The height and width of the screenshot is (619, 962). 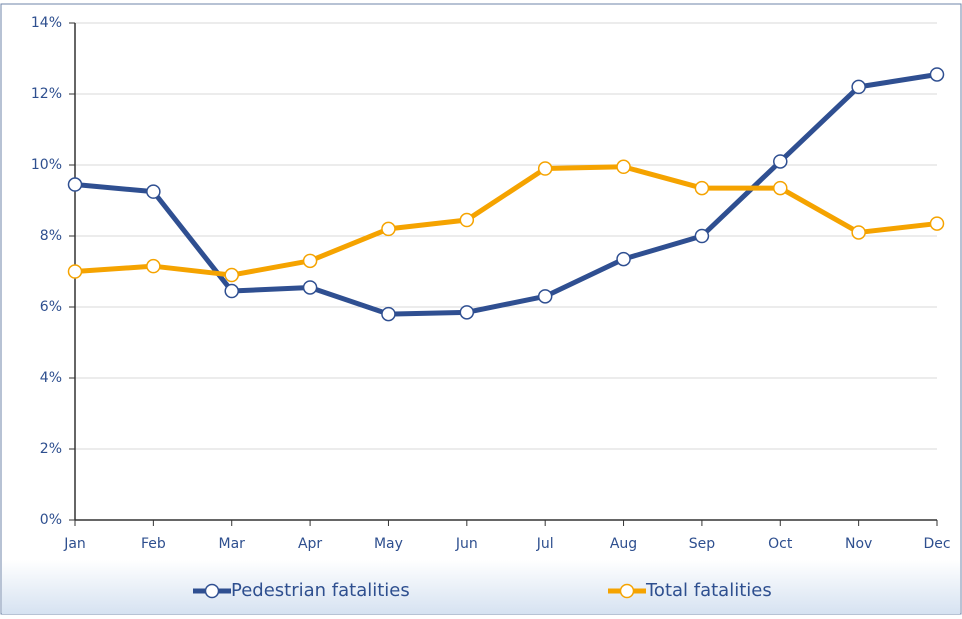 I want to click on x-tick-label: Jun, so click(x=466, y=544).